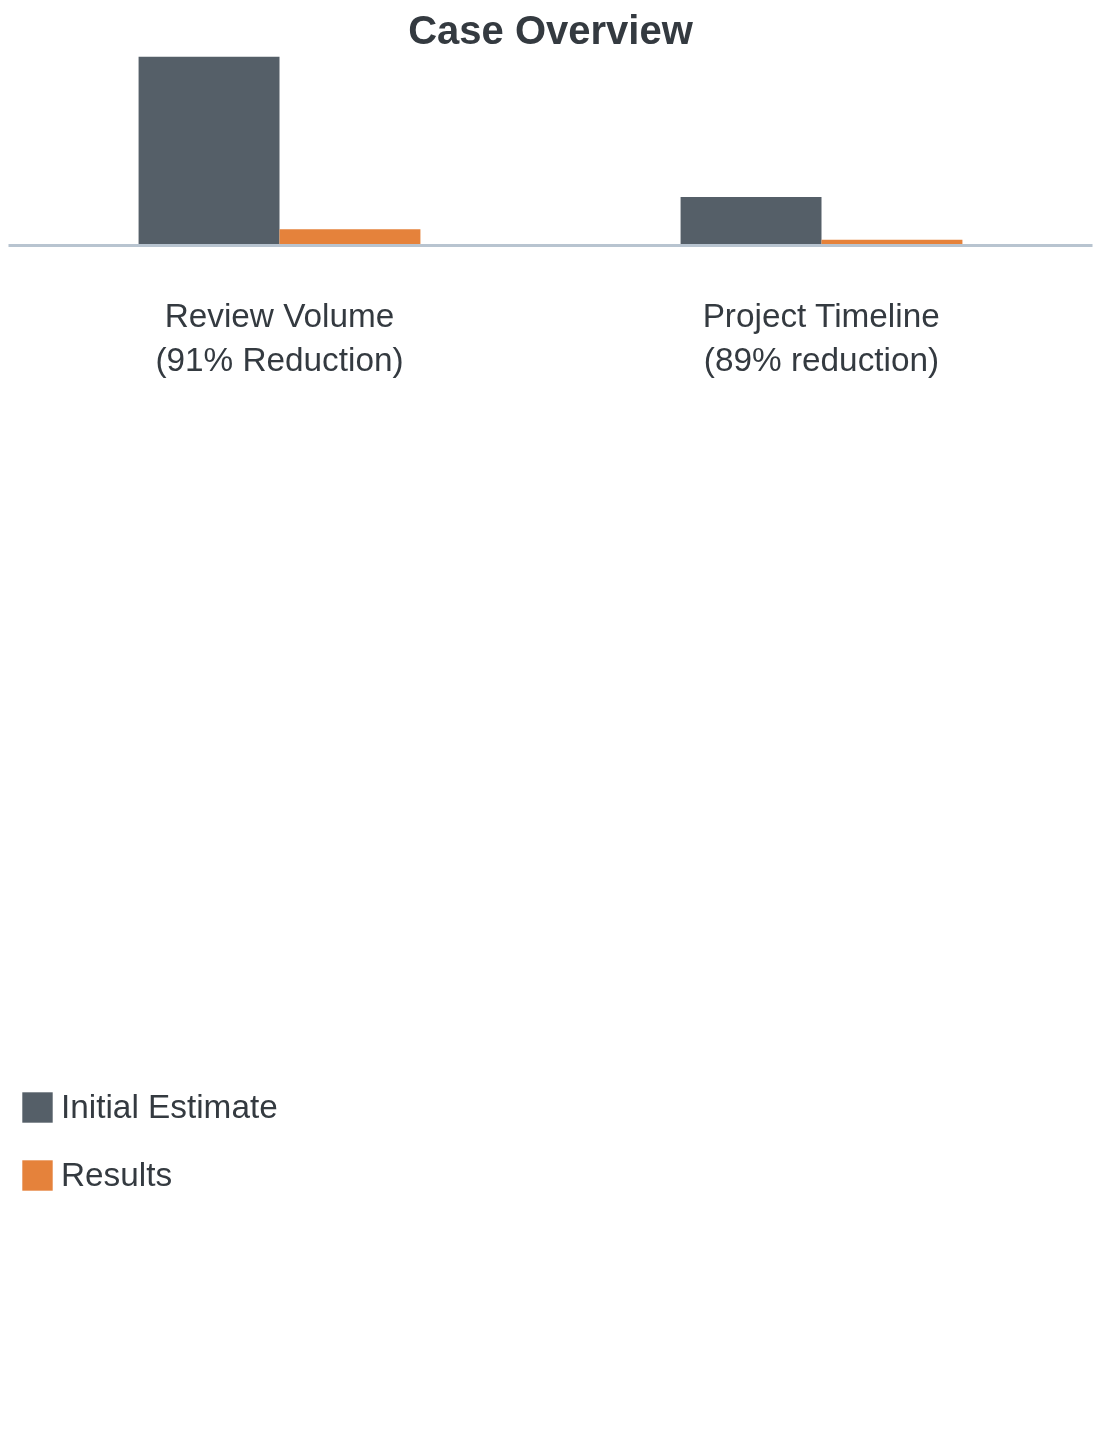 This screenshot has height=1440, width=1102. I want to click on x-tick-label: Review Volume (91% Reduction), so click(279, 337).